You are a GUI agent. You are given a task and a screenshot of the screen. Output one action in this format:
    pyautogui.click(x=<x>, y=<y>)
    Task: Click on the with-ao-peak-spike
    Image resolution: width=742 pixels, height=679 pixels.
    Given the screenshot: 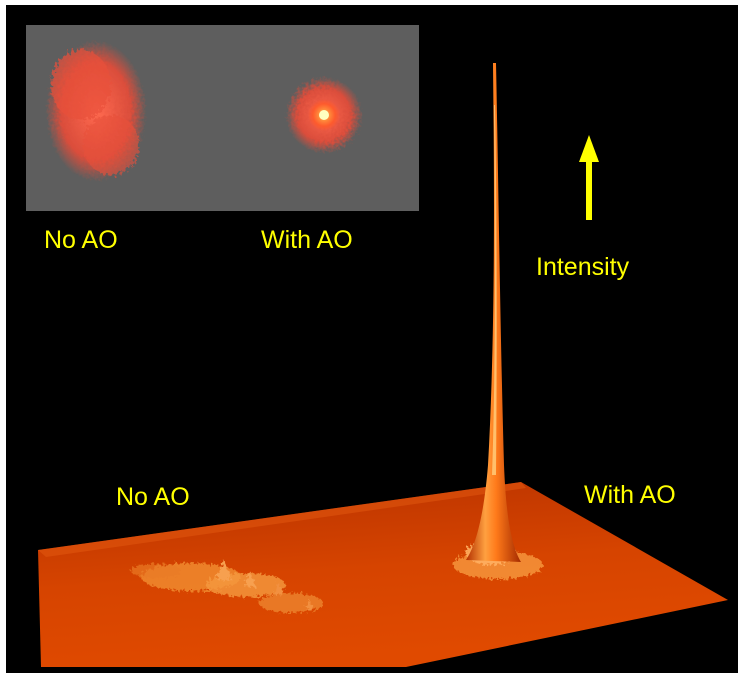 What is the action you would take?
    pyautogui.click(x=493, y=312)
    